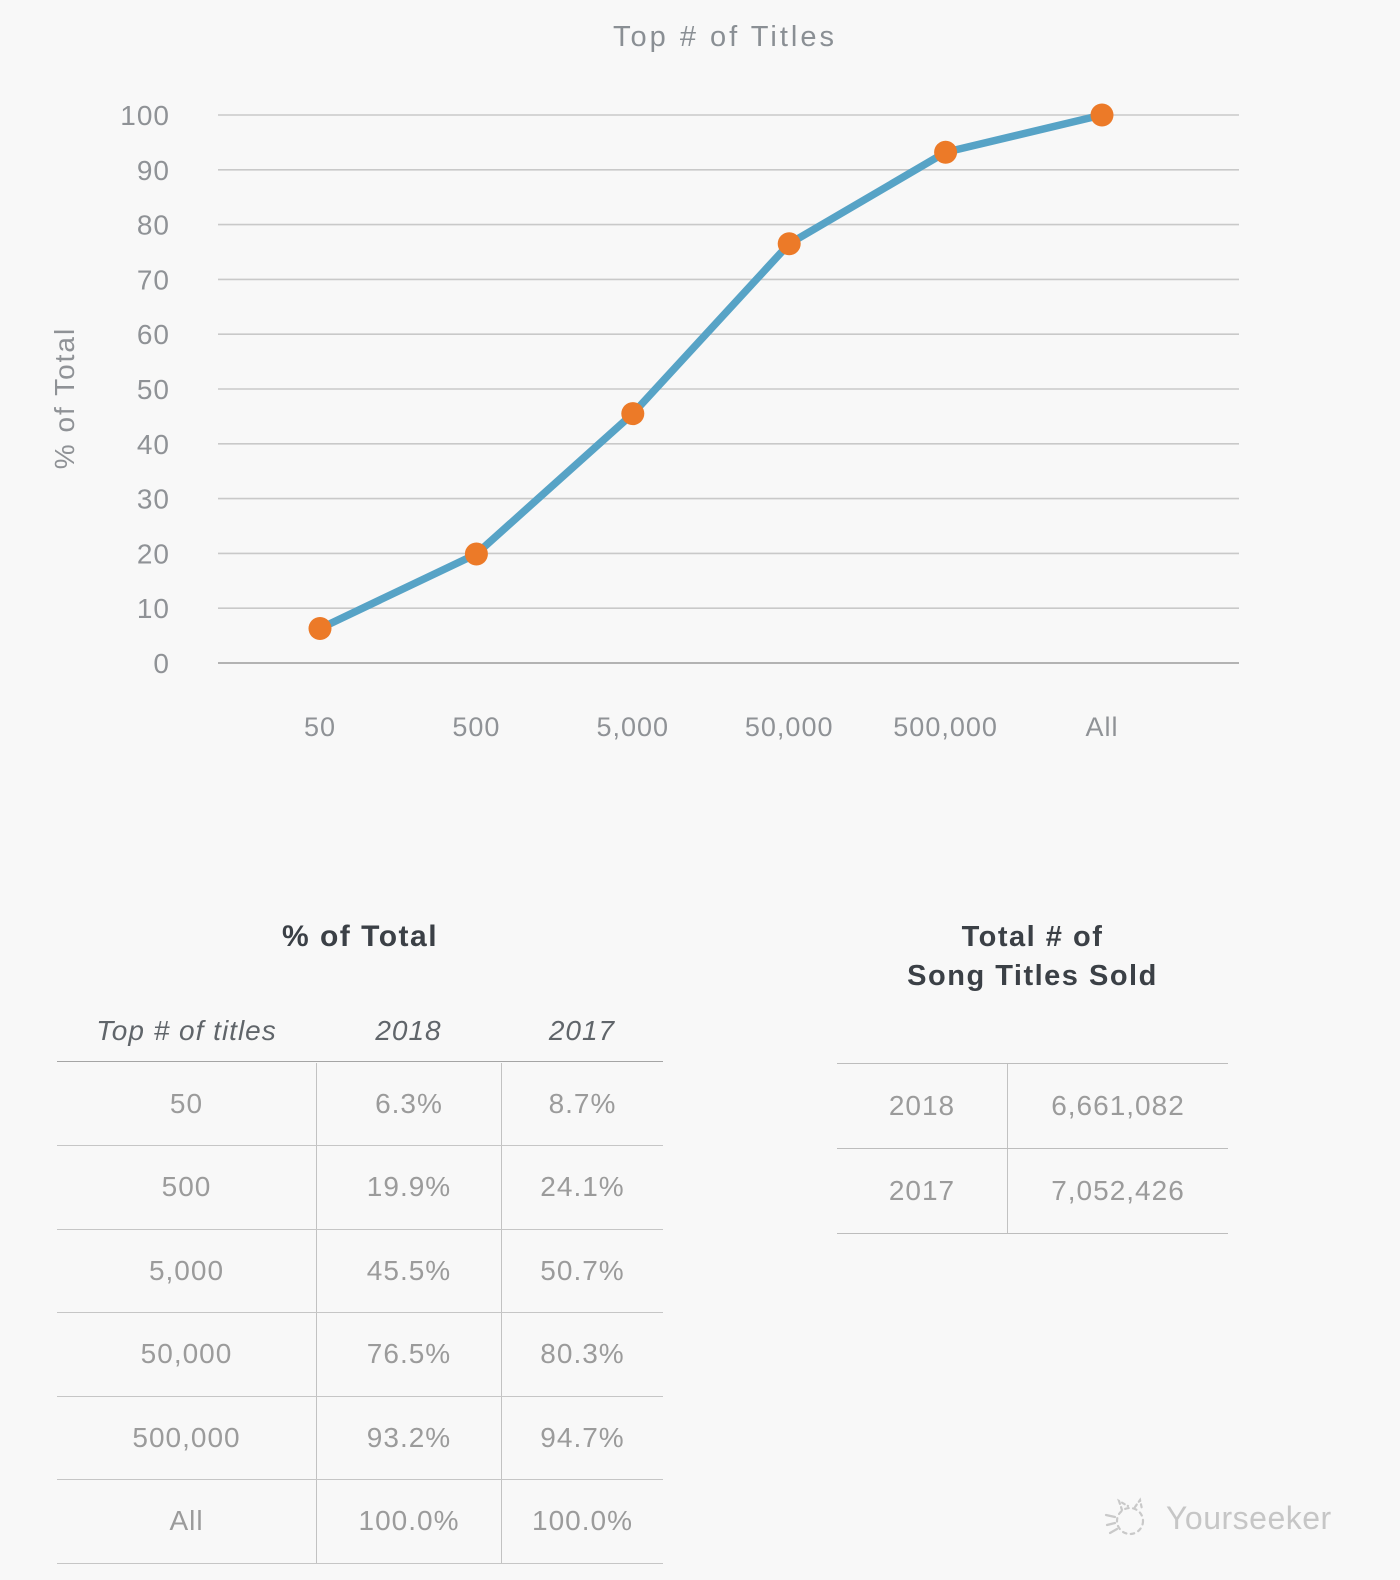  I want to click on totals-table-title: Total # of Song Titles Sold, so click(1032, 957).